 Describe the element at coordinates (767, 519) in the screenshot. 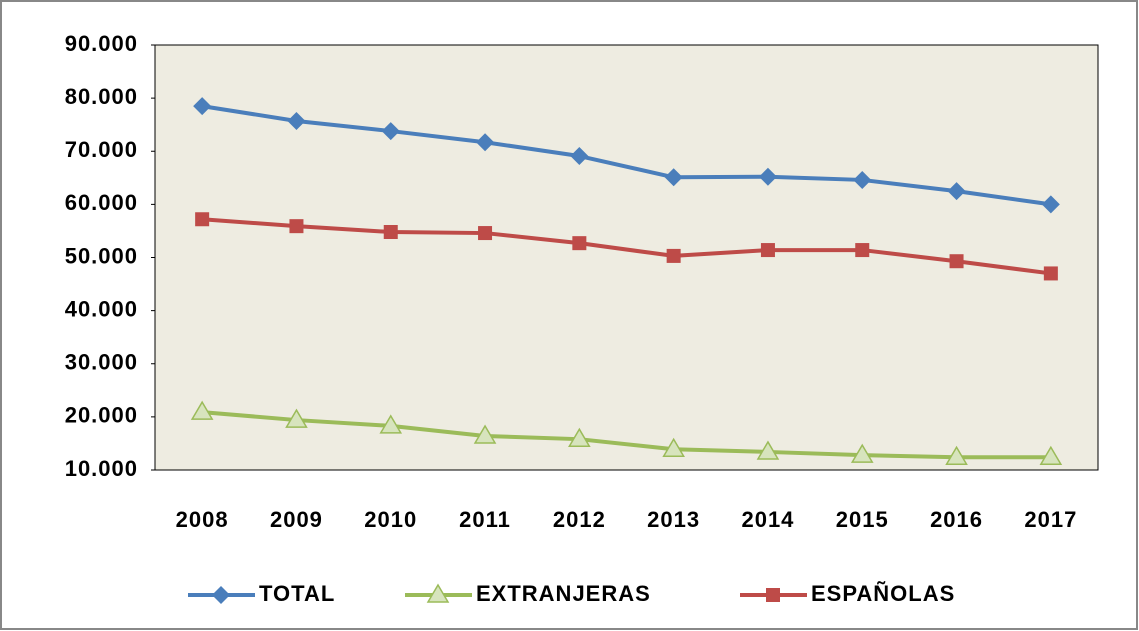

I see `x-tick-label: 2014` at that location.